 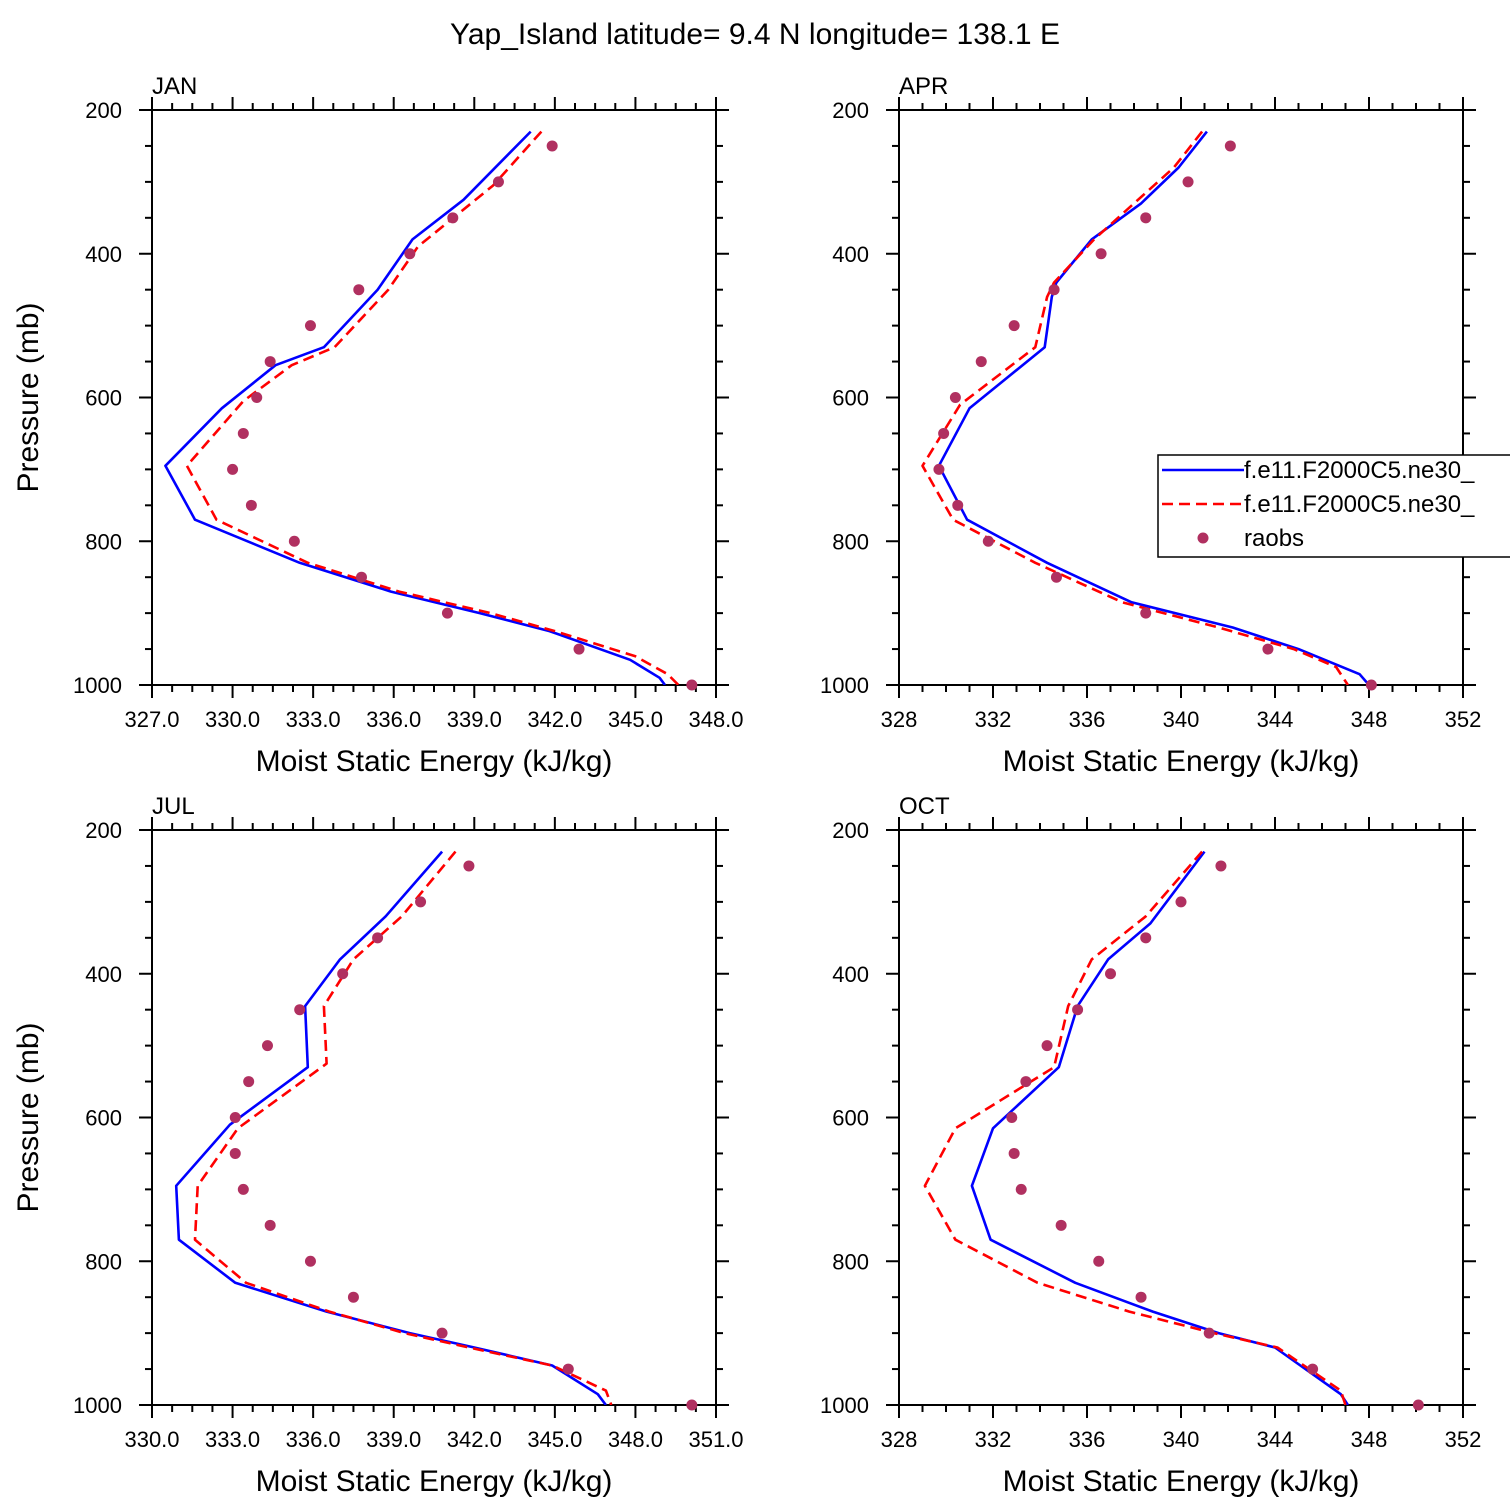 I want to click on legend-box, so click(x=1333, y=506).